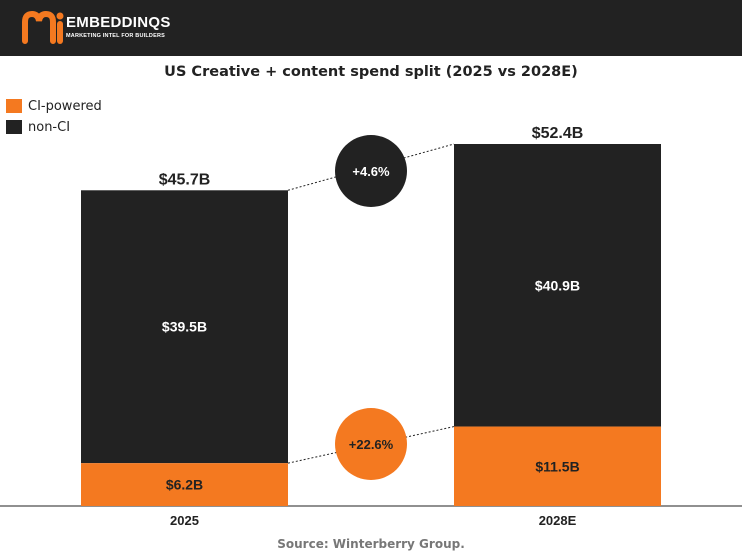 The height and width of the screenshot is (557, 742). I want to click on bar-ci-2025, so click(184, 484).